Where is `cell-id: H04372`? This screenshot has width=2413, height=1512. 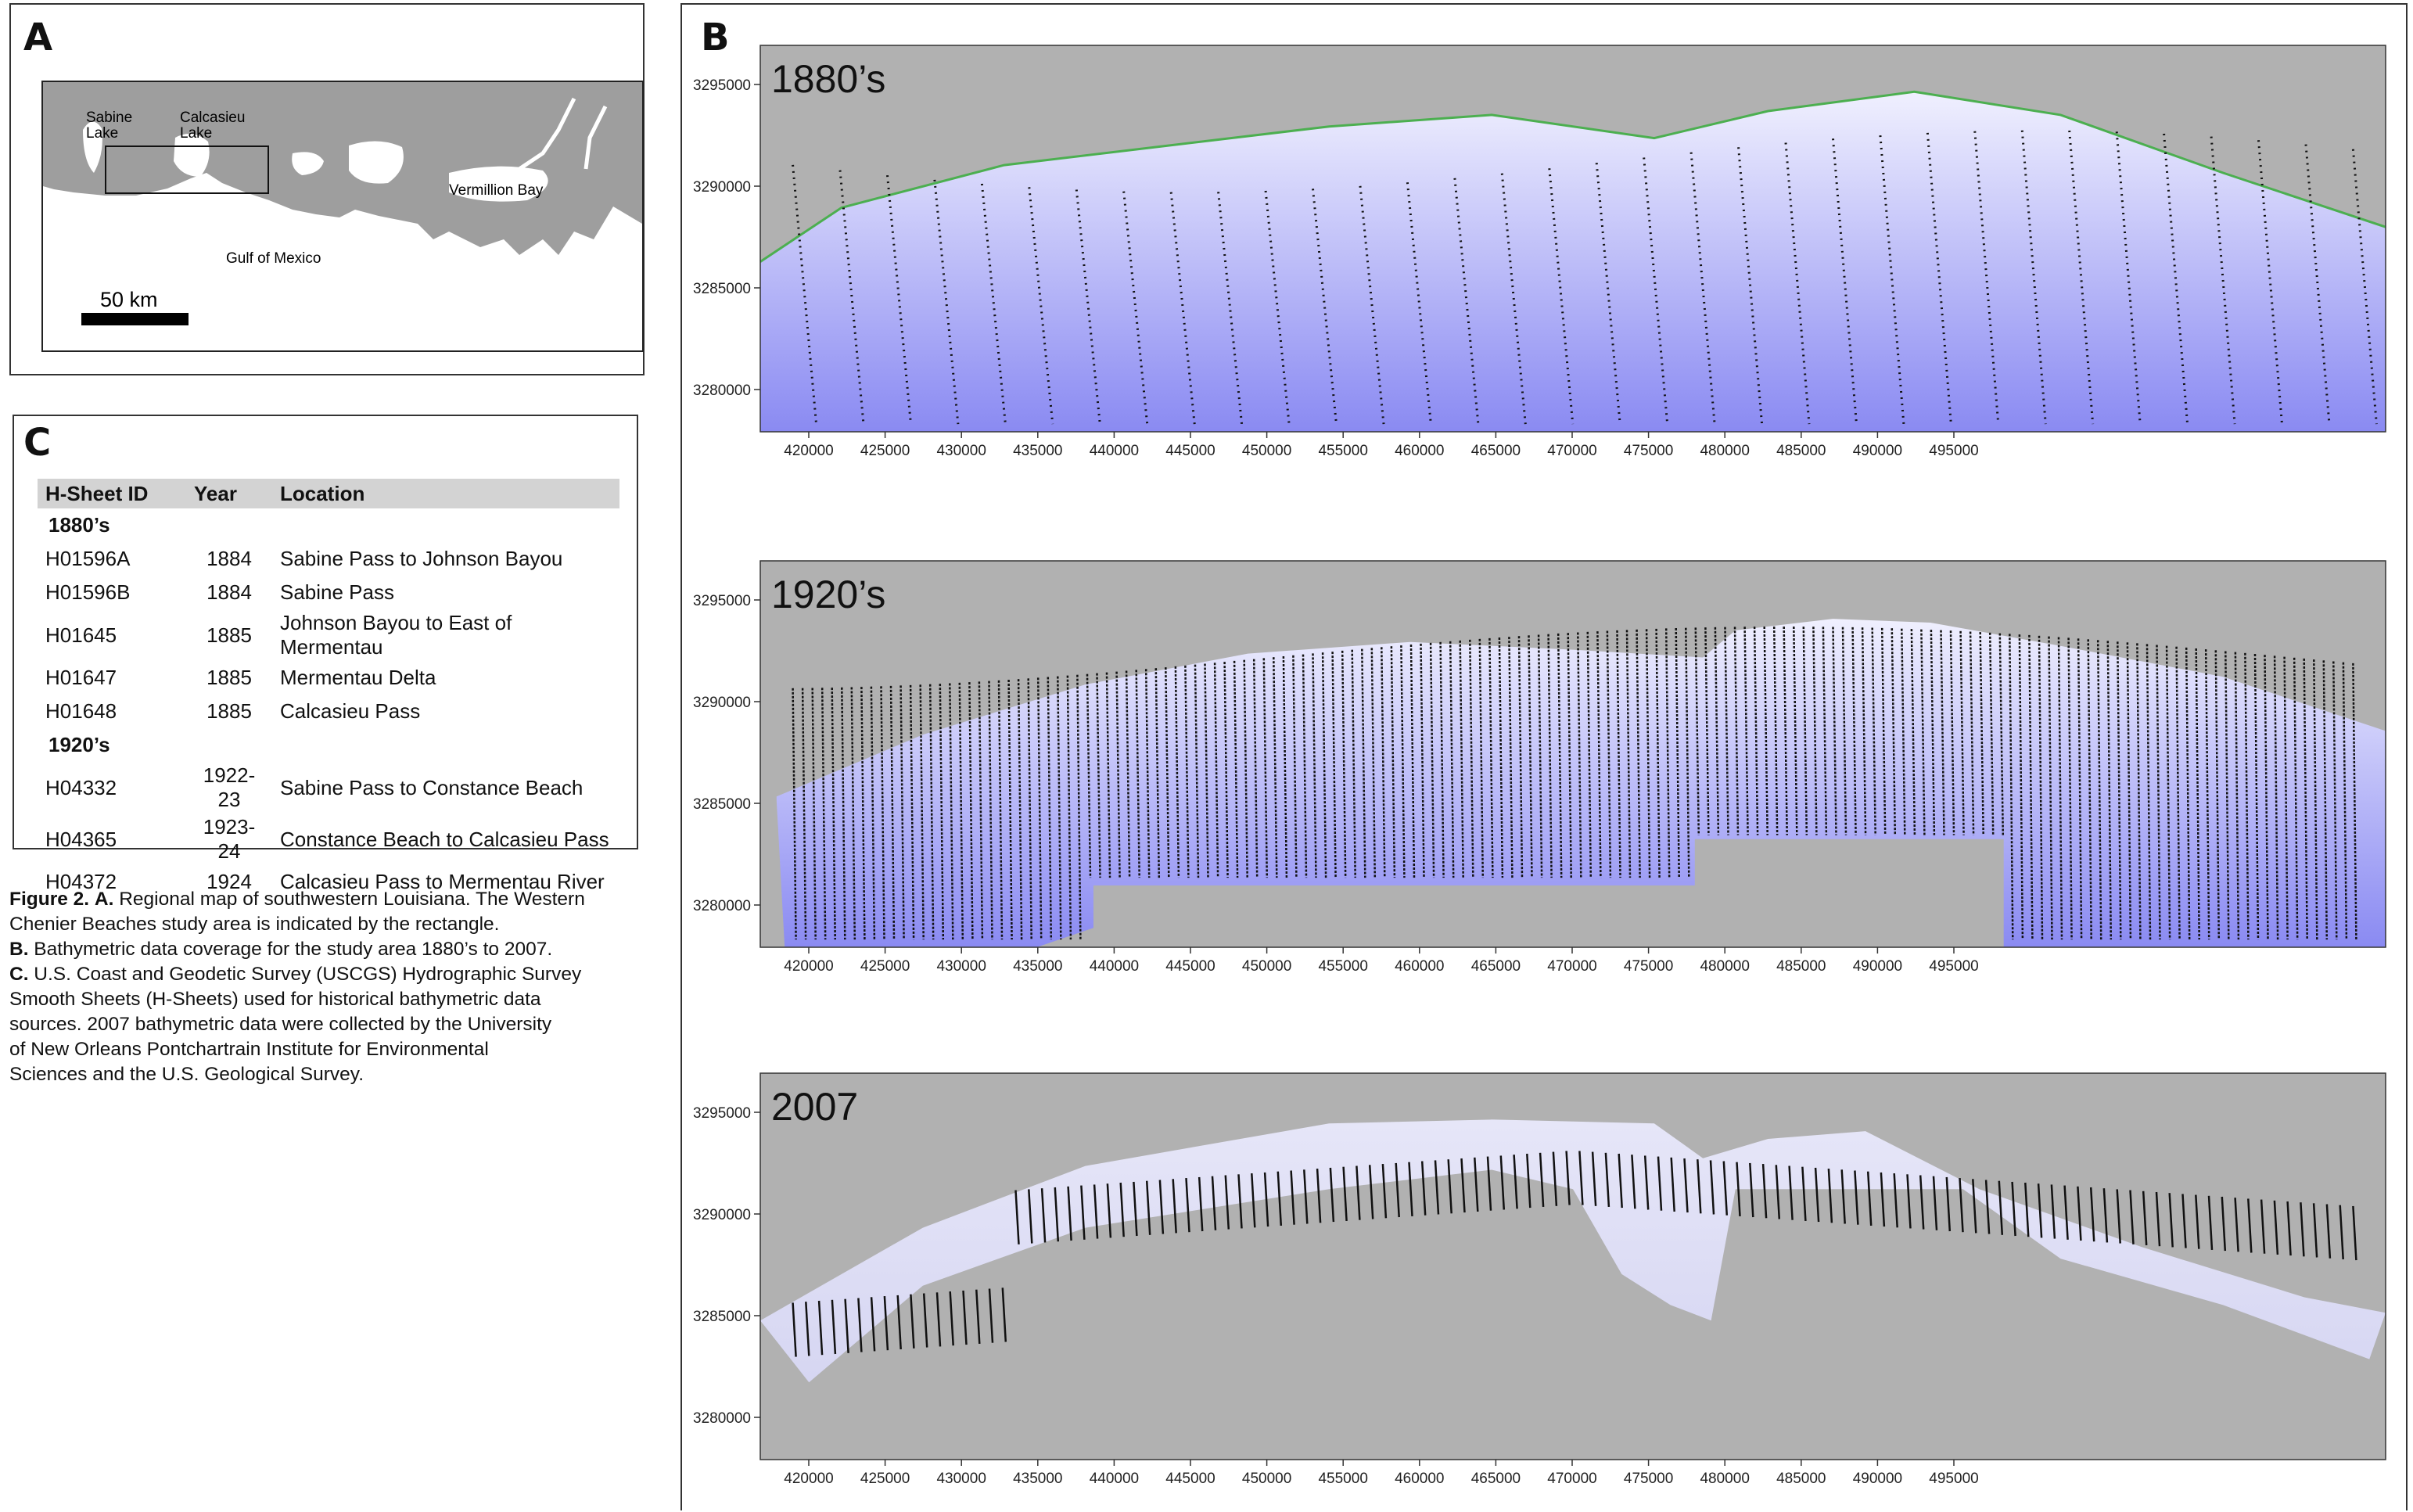 cell-id: H04372 is located at coordinates (81, 882).